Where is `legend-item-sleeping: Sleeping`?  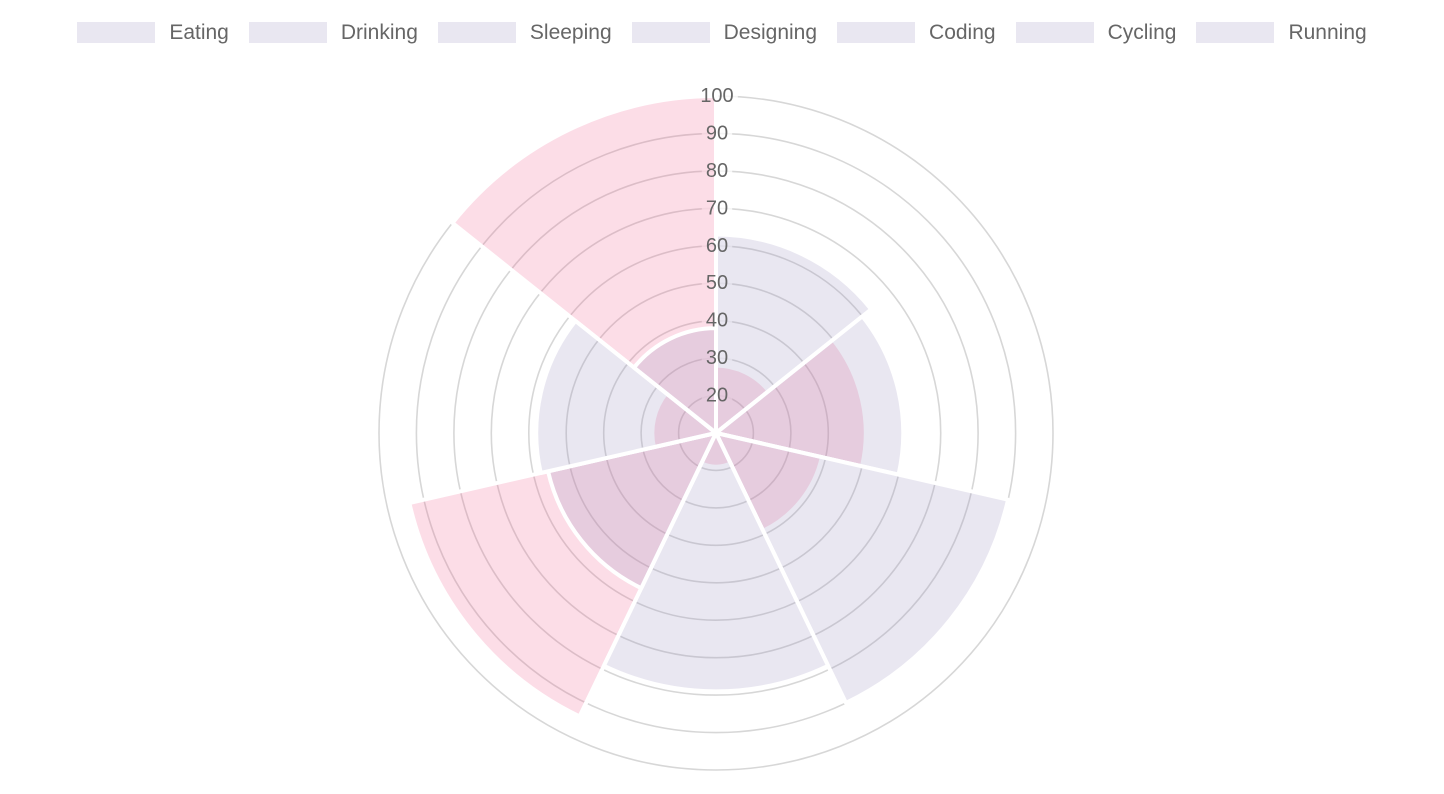 legend-item-sleeping: Sleeping is located at coordinates (524, 32).